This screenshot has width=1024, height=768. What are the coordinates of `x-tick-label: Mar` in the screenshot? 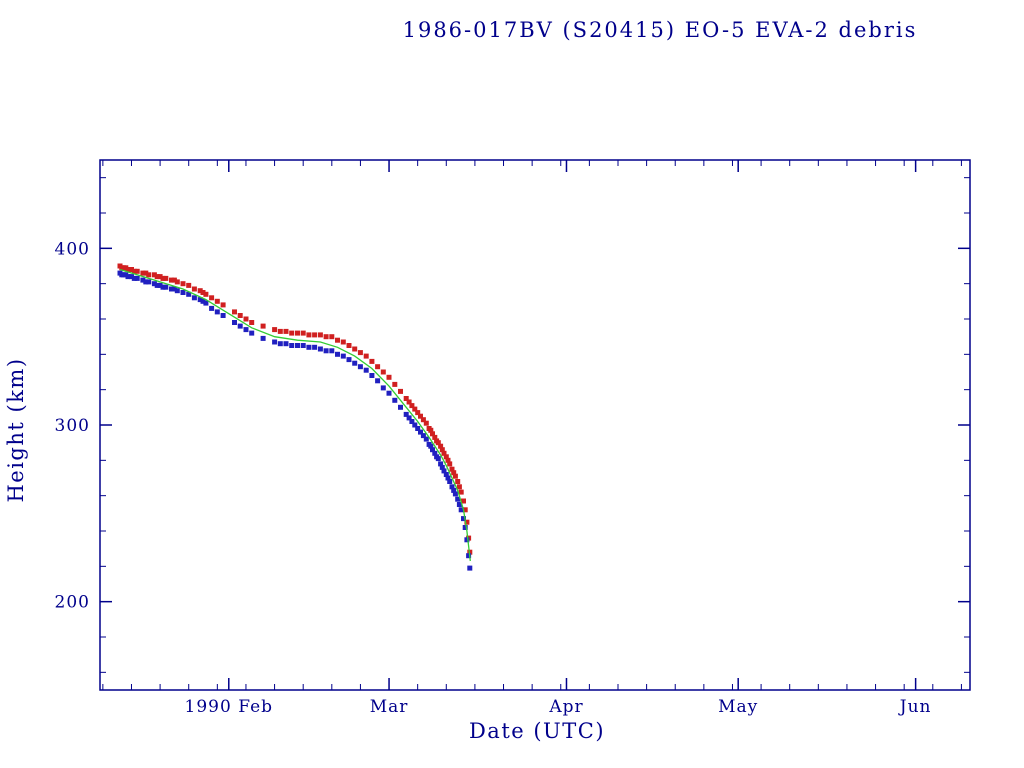 It's located at (389, 707).